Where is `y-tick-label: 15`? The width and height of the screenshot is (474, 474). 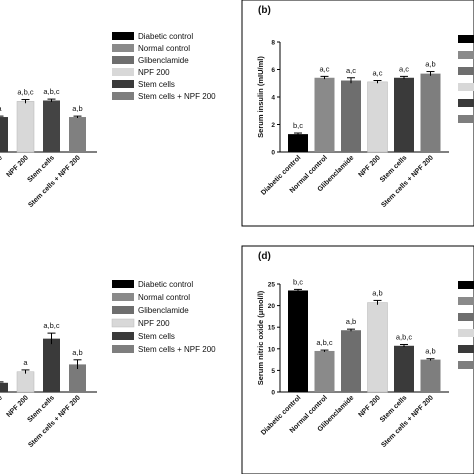 y-tick-label: 15 is located at coordinates (272, 328).